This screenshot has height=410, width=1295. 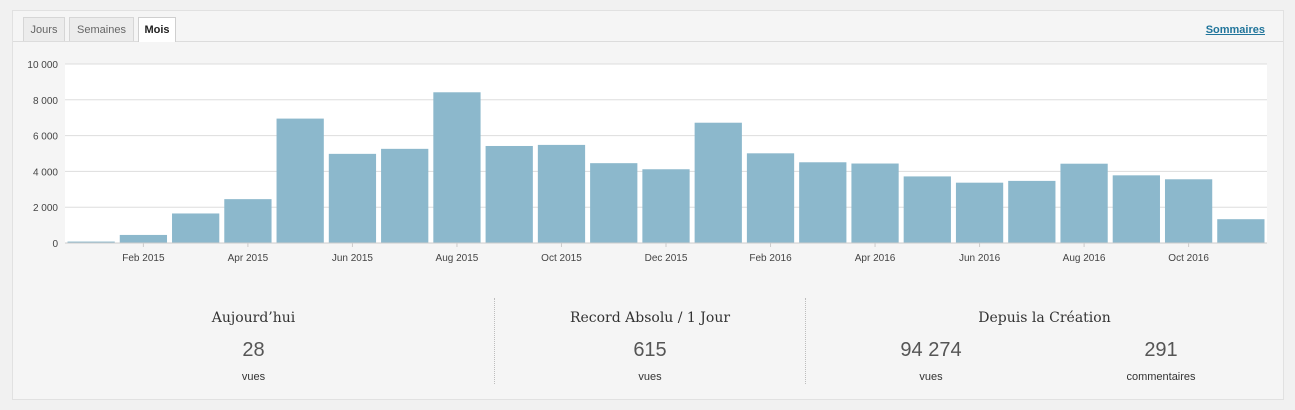 What do you see at coordinates (457, 167) in the screenshot?
I see `bar-aug-2015` at bounding box center [457, 167].